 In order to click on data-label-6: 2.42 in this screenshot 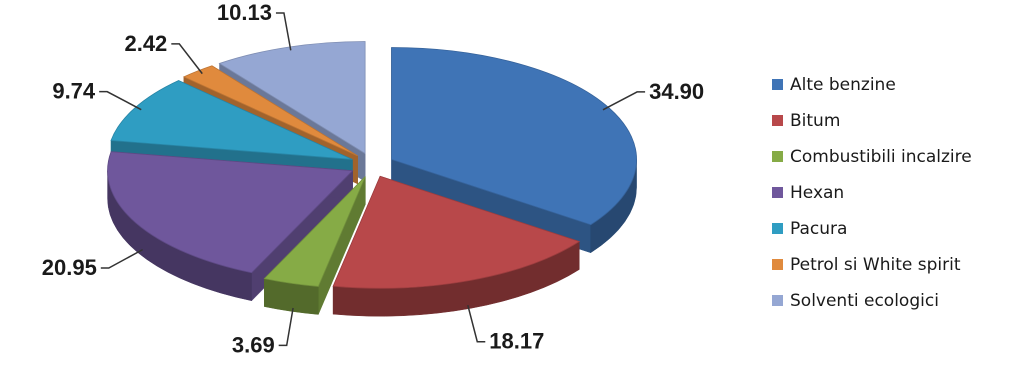, I will do `click(145, 43)`.